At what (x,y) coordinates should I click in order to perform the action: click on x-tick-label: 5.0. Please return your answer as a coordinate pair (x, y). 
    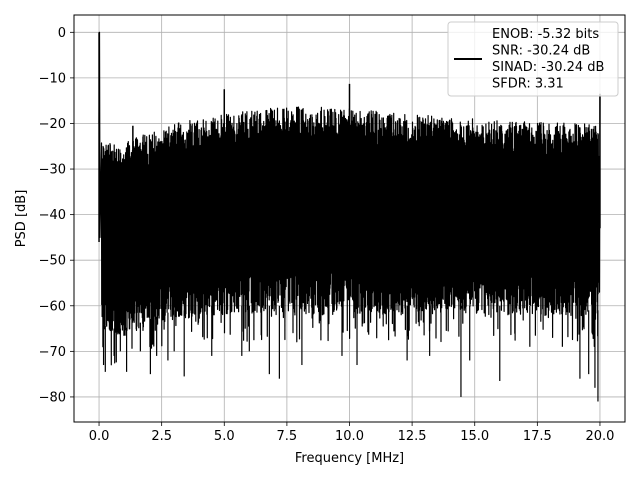
    Looking at the image, I should click on (224, 436).